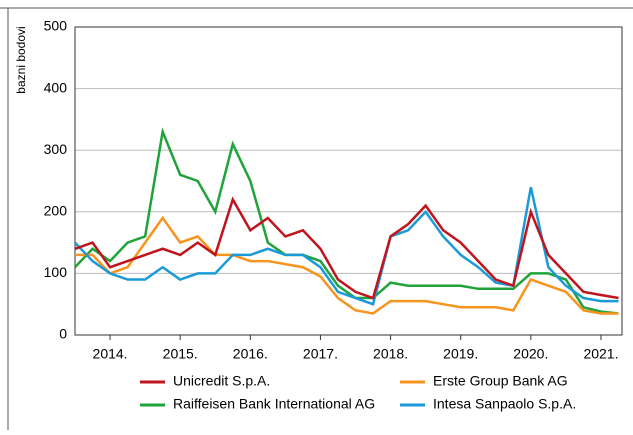 Image resolution: width=633 pixels, height=435 pixels. I want to click on x-tick-label: 2016., so click(250, 354).